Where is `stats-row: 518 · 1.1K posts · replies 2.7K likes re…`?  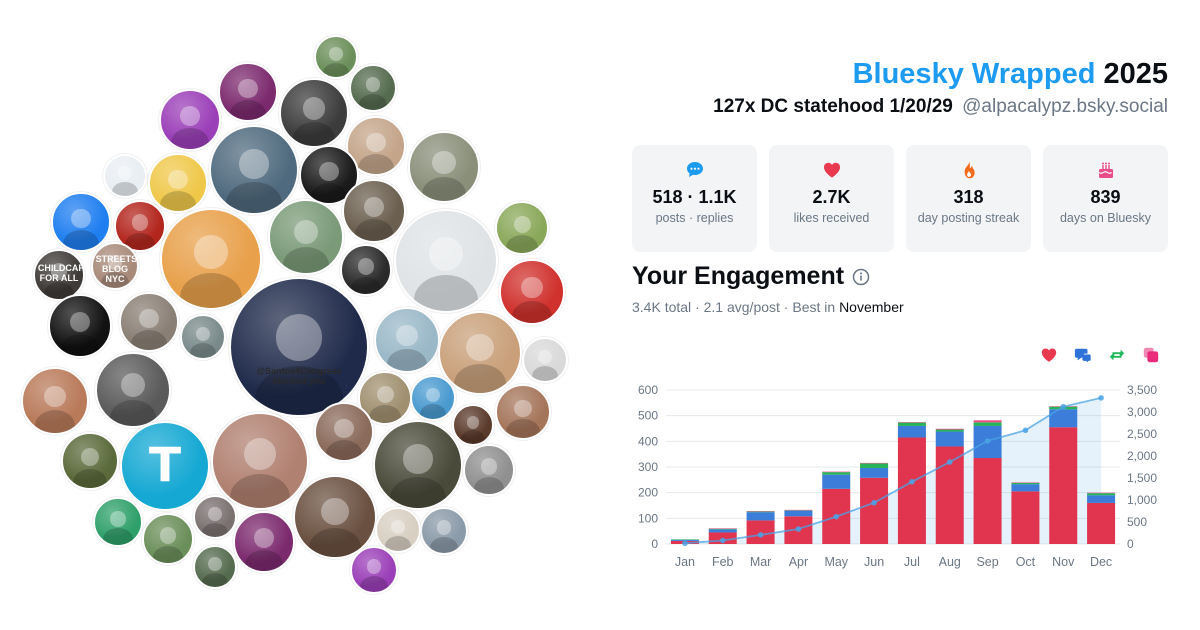 stats-row: 518 · 1.1K posts · replies 2.7K likes re… is located at coordinates (900, 198).